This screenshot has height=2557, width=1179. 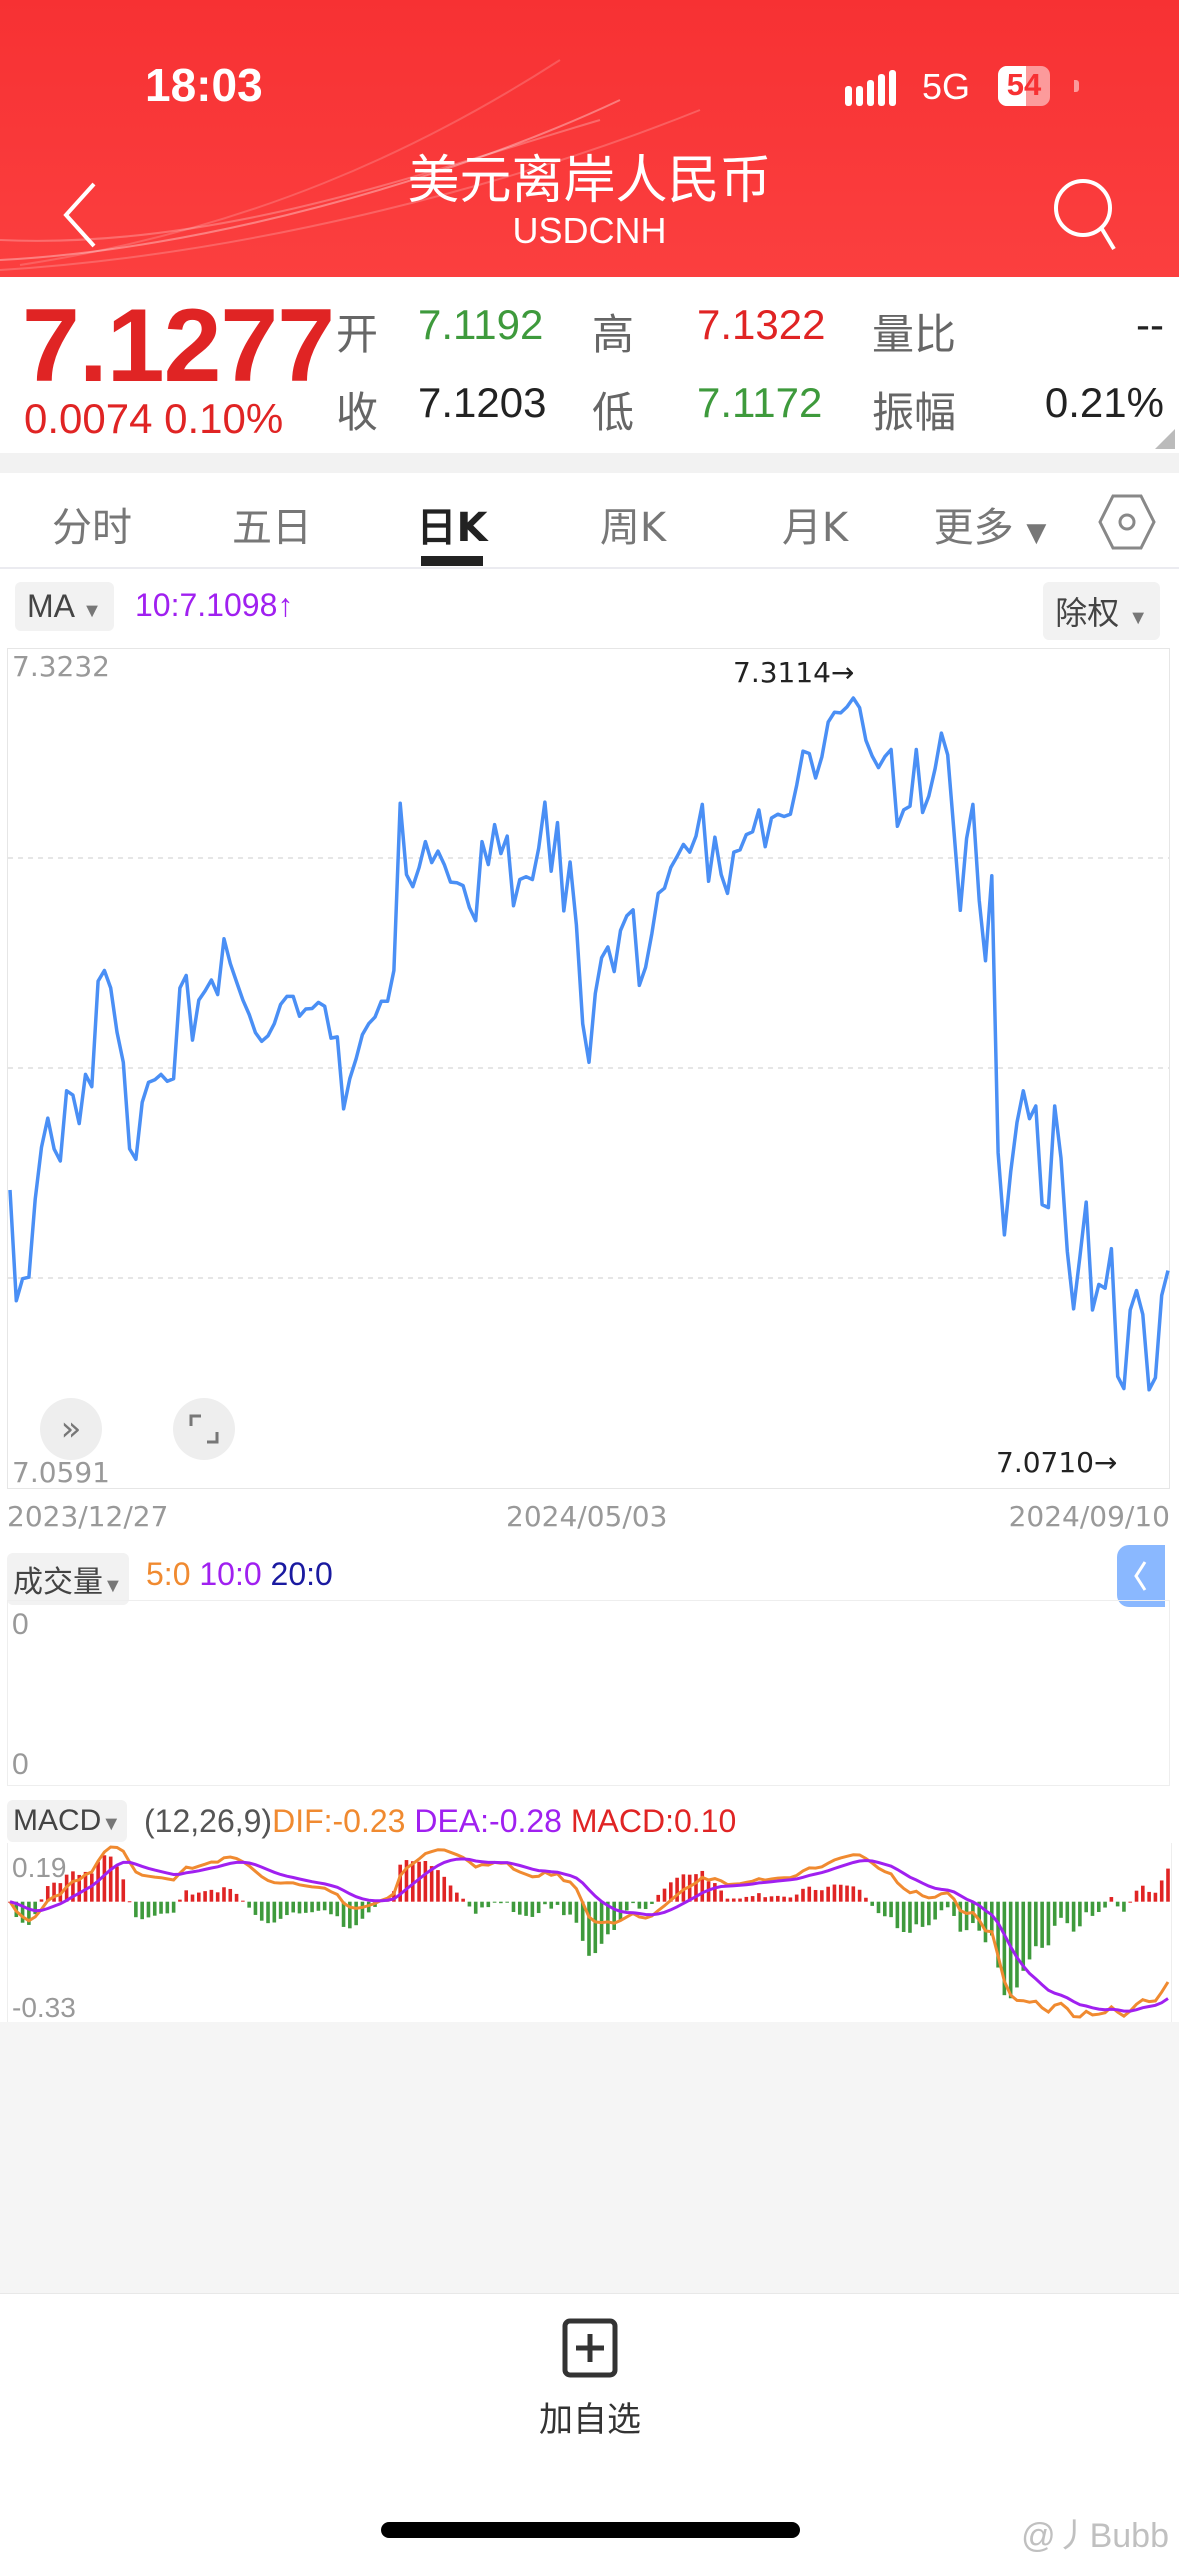 I want to click on macd-bottom-label: -0.33, so click(x=44, y=2007).